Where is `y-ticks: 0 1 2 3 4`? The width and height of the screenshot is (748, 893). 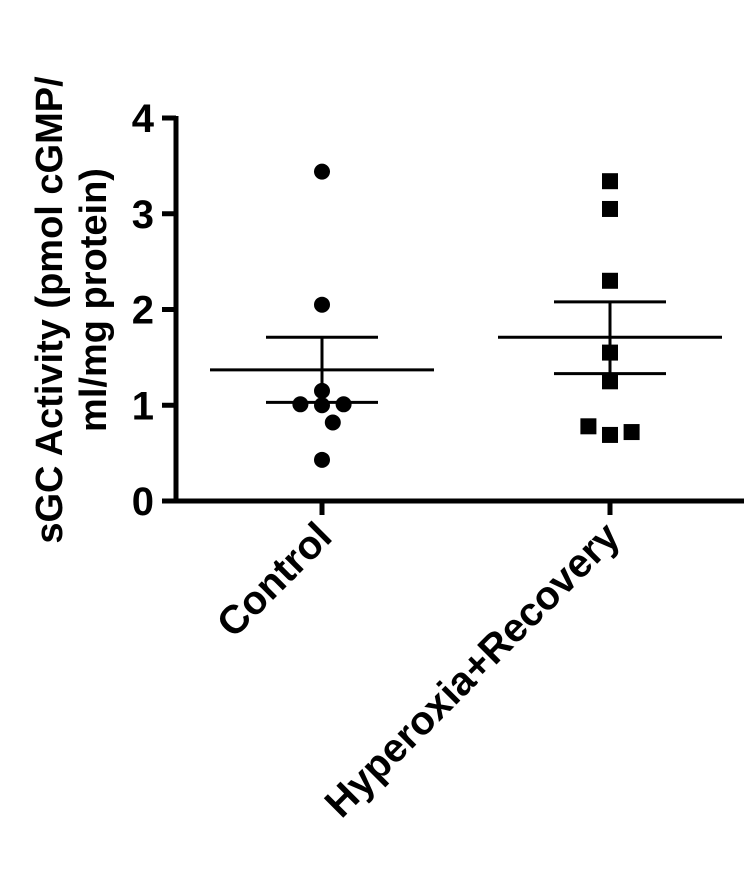
y-ticks: 0 1 2 3 4 is located at coordinates (154, 310).